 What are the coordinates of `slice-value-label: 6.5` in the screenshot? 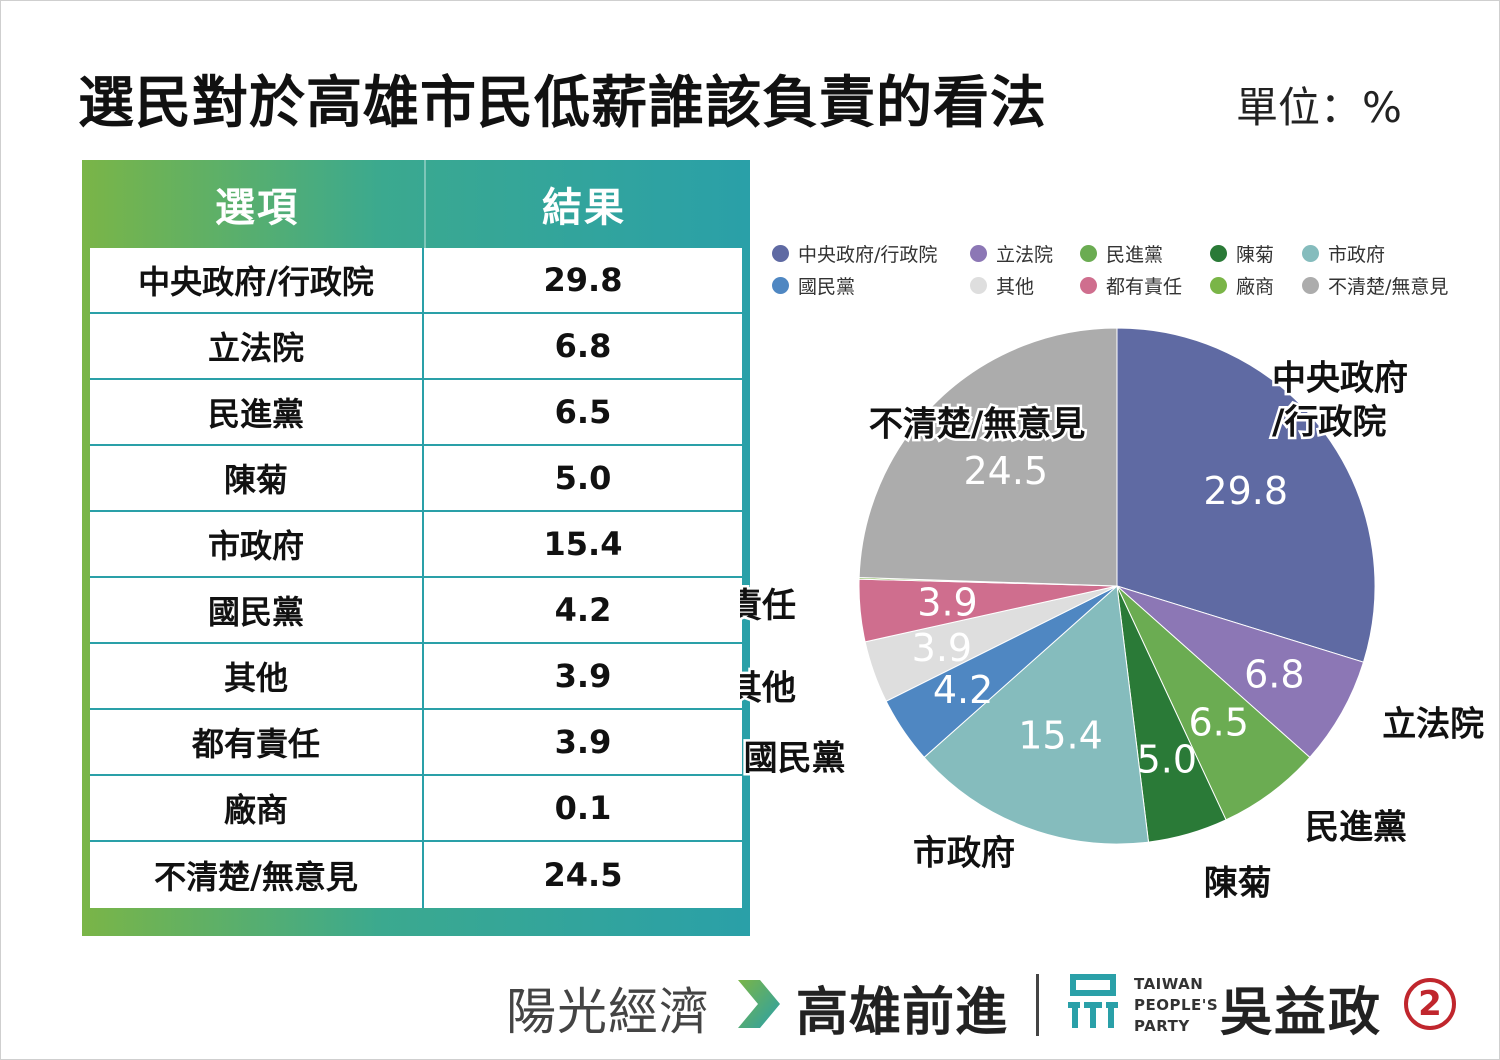 It's located at (1218, 723).